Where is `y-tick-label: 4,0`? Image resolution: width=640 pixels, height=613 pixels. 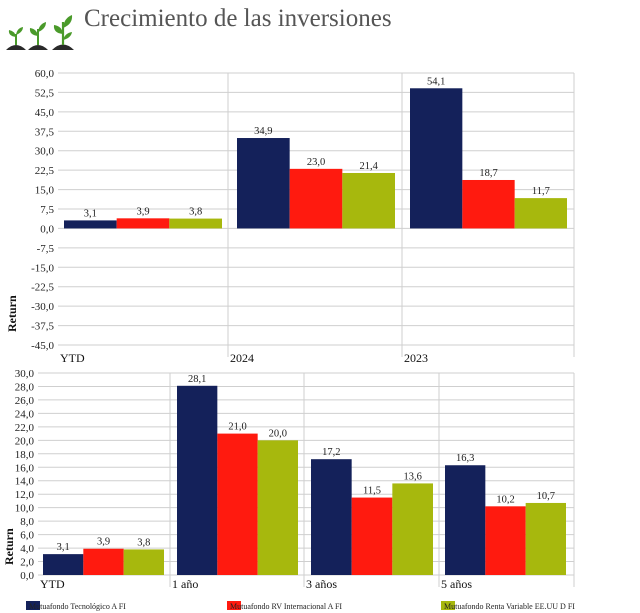 y-tick-label: 4,0 is located at coordinates (27, 549).